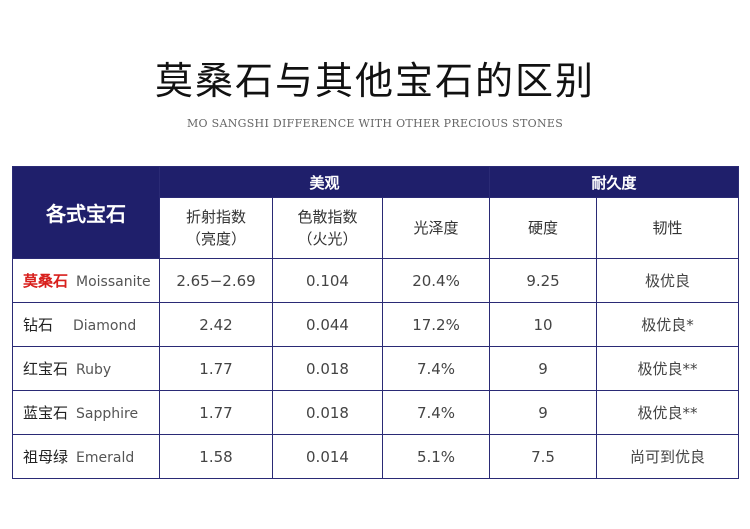 The height and width of the screenshot is (529, 750). What do you see at coordinates (543, 280) in the screenshot?
I see `hardness-cell: 9.25` at bounding box center [543, 280].